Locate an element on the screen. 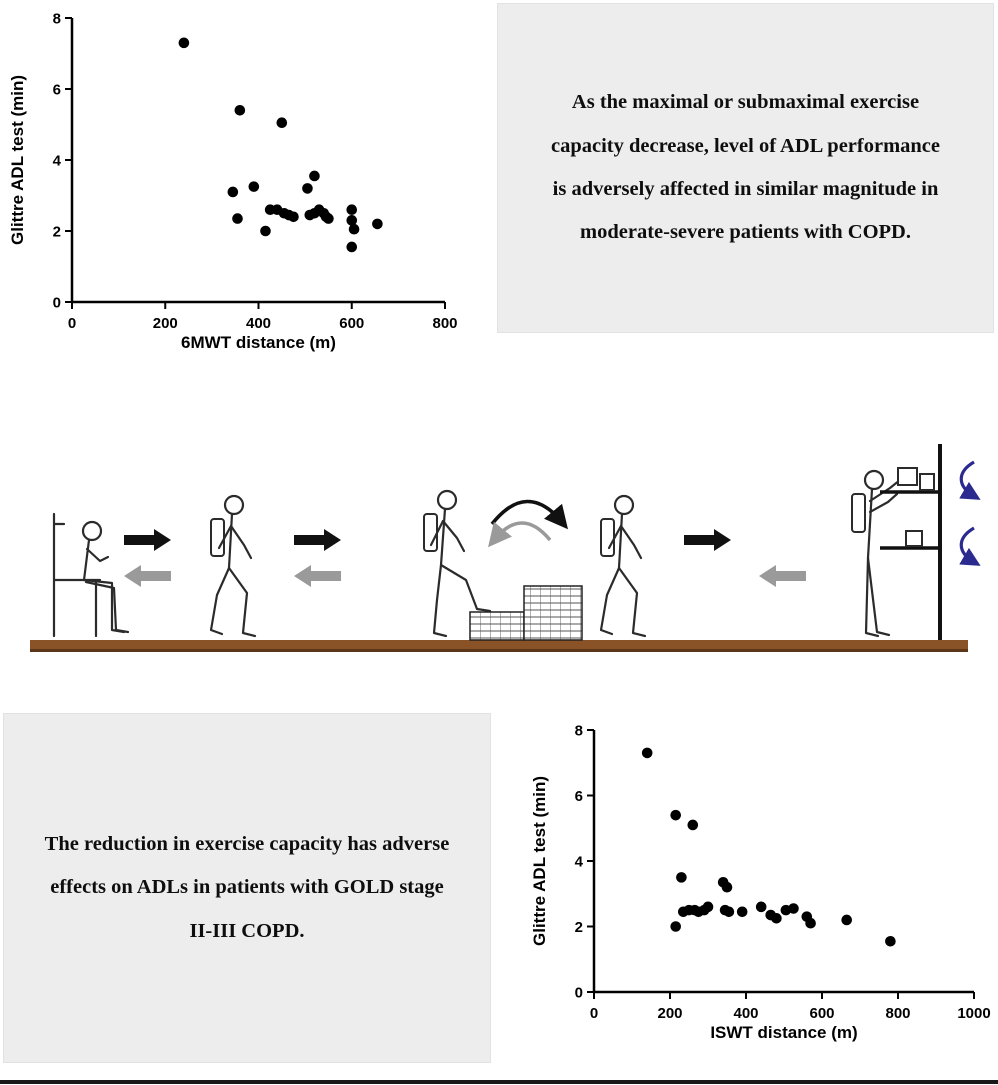 This screenshot has width=998, height=1085. shelf-unit is located at coordinates (911, 542).